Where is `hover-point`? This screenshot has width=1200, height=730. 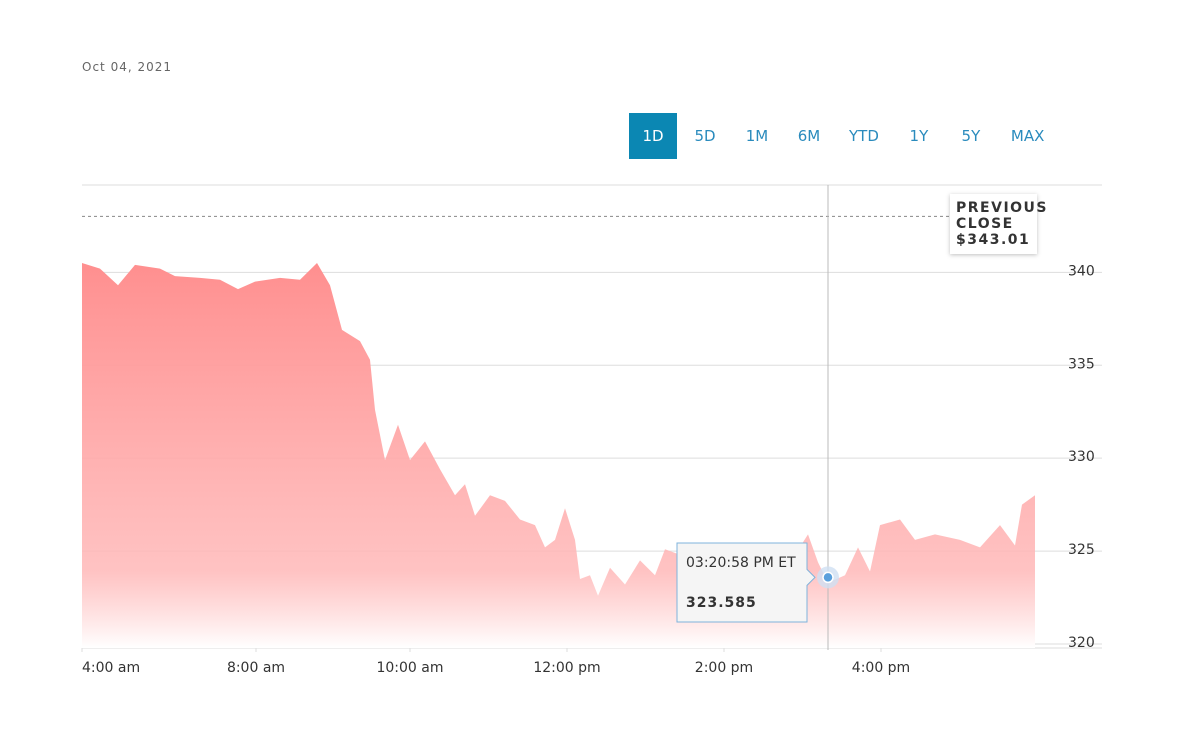
hover-point is located at coordinates (828, 577).